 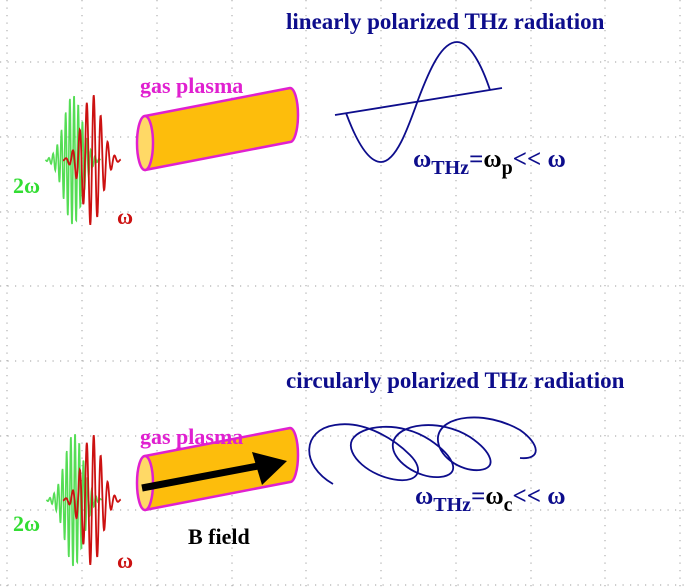 I want to click on p-subscript: p, so click(x=507, y=168).